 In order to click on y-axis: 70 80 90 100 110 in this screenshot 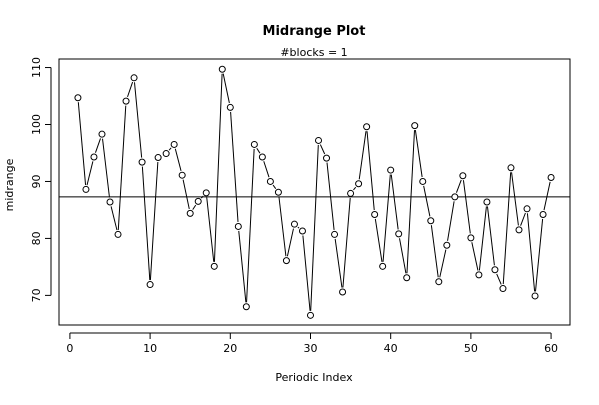, I will do `click(41, 179)`.